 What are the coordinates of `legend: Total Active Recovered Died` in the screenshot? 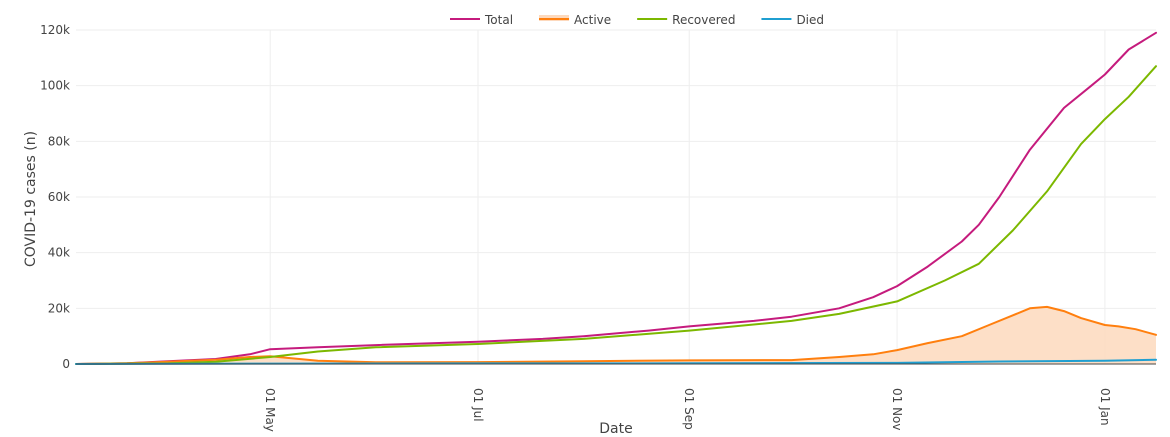 It's located at (637, 20).